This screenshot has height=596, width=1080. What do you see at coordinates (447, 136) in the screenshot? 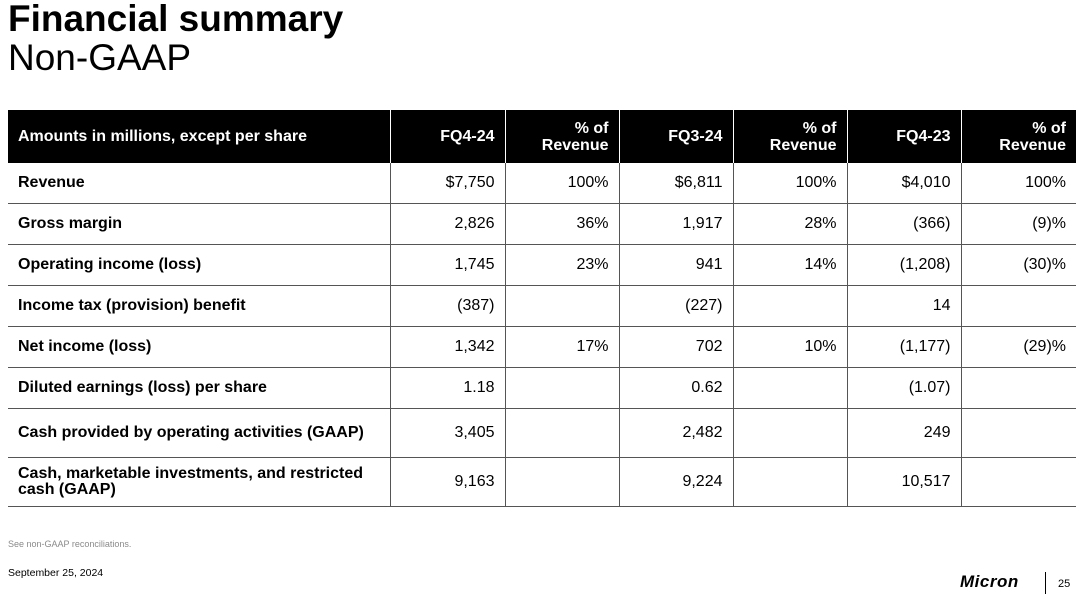
I see `header-fq4-24: FQ4-24` at bounding box center [447, 136].